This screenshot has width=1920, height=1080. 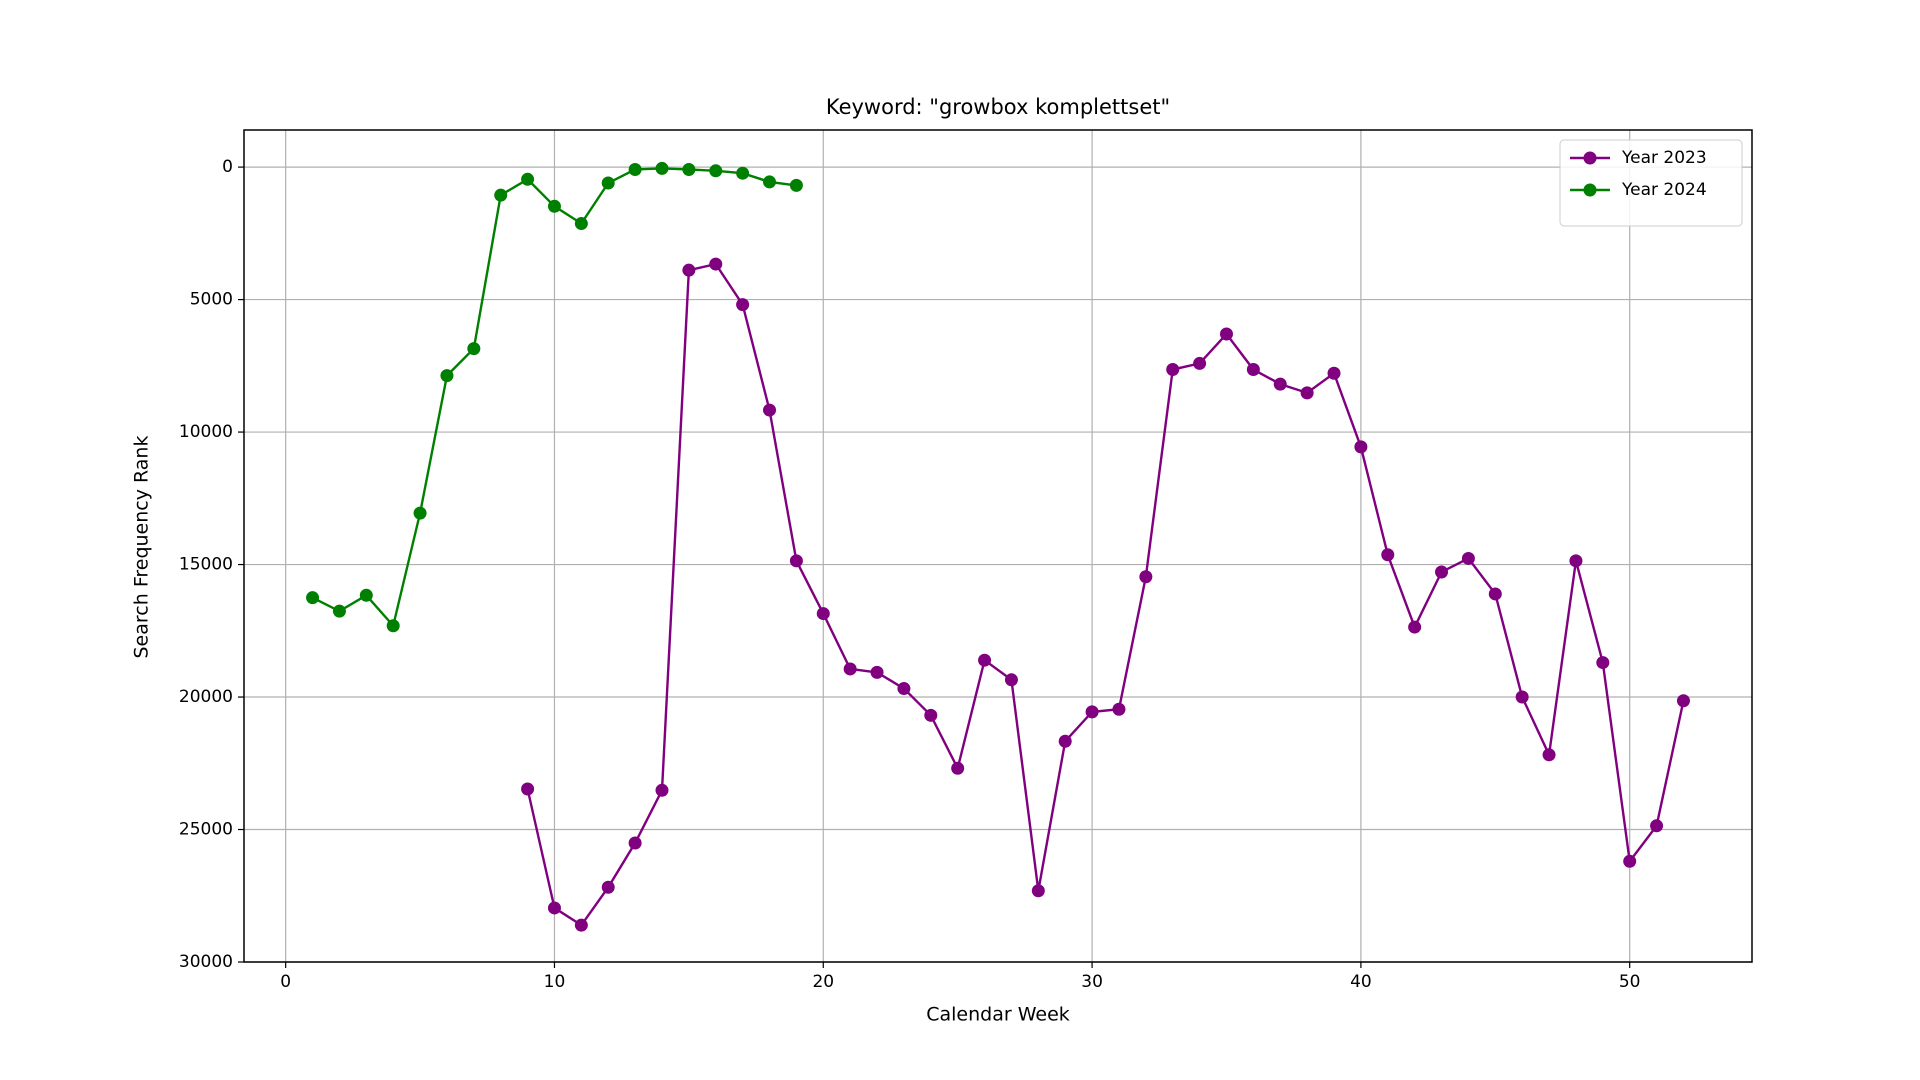 What do you see at coordinates (206, 565) in the screenshot?
I see `y-tick-label: 15000` at bounding box center [206, 565].